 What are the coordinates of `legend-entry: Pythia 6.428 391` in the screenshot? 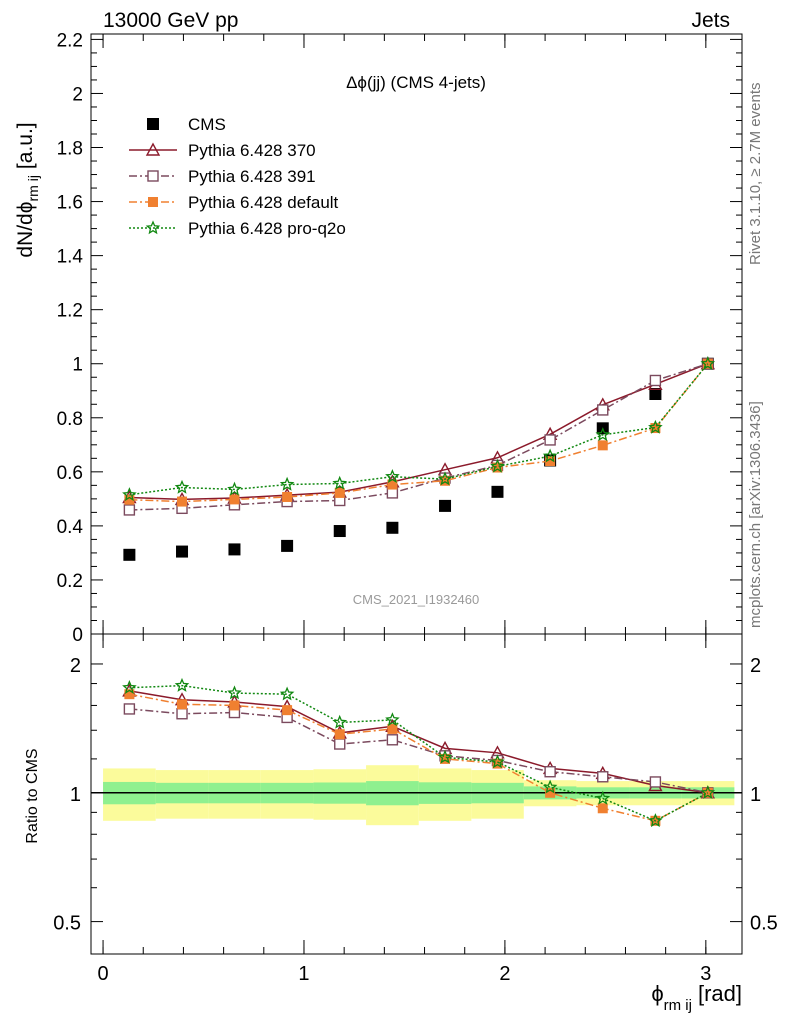 It's located at (222, 176).